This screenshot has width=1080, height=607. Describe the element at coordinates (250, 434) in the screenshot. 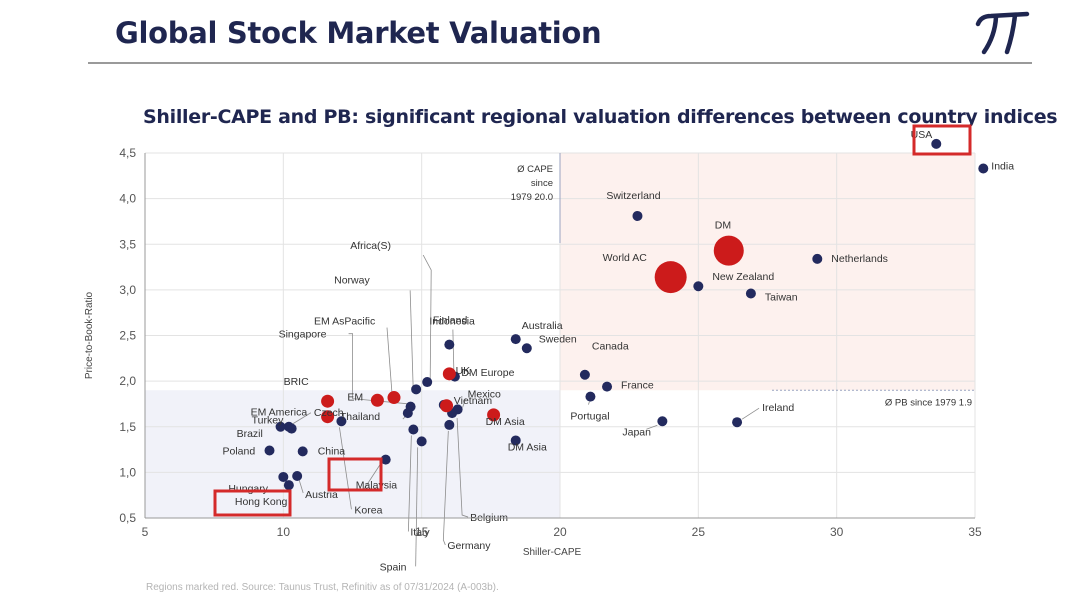

I see `label-brazil: Brazil` at that location.